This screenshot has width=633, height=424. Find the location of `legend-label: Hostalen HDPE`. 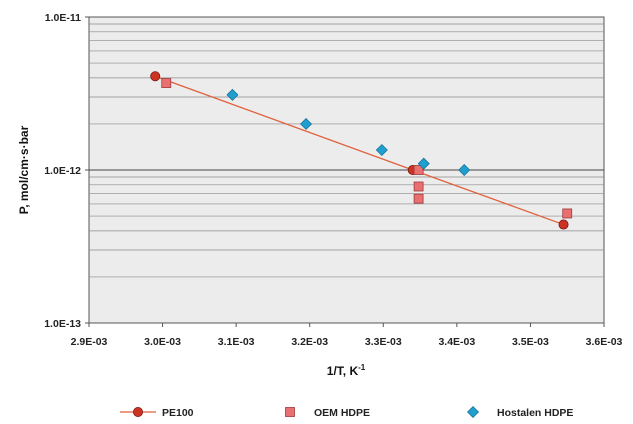

legend-label: Hostalen HDPE is located at coordinates (535, 413).